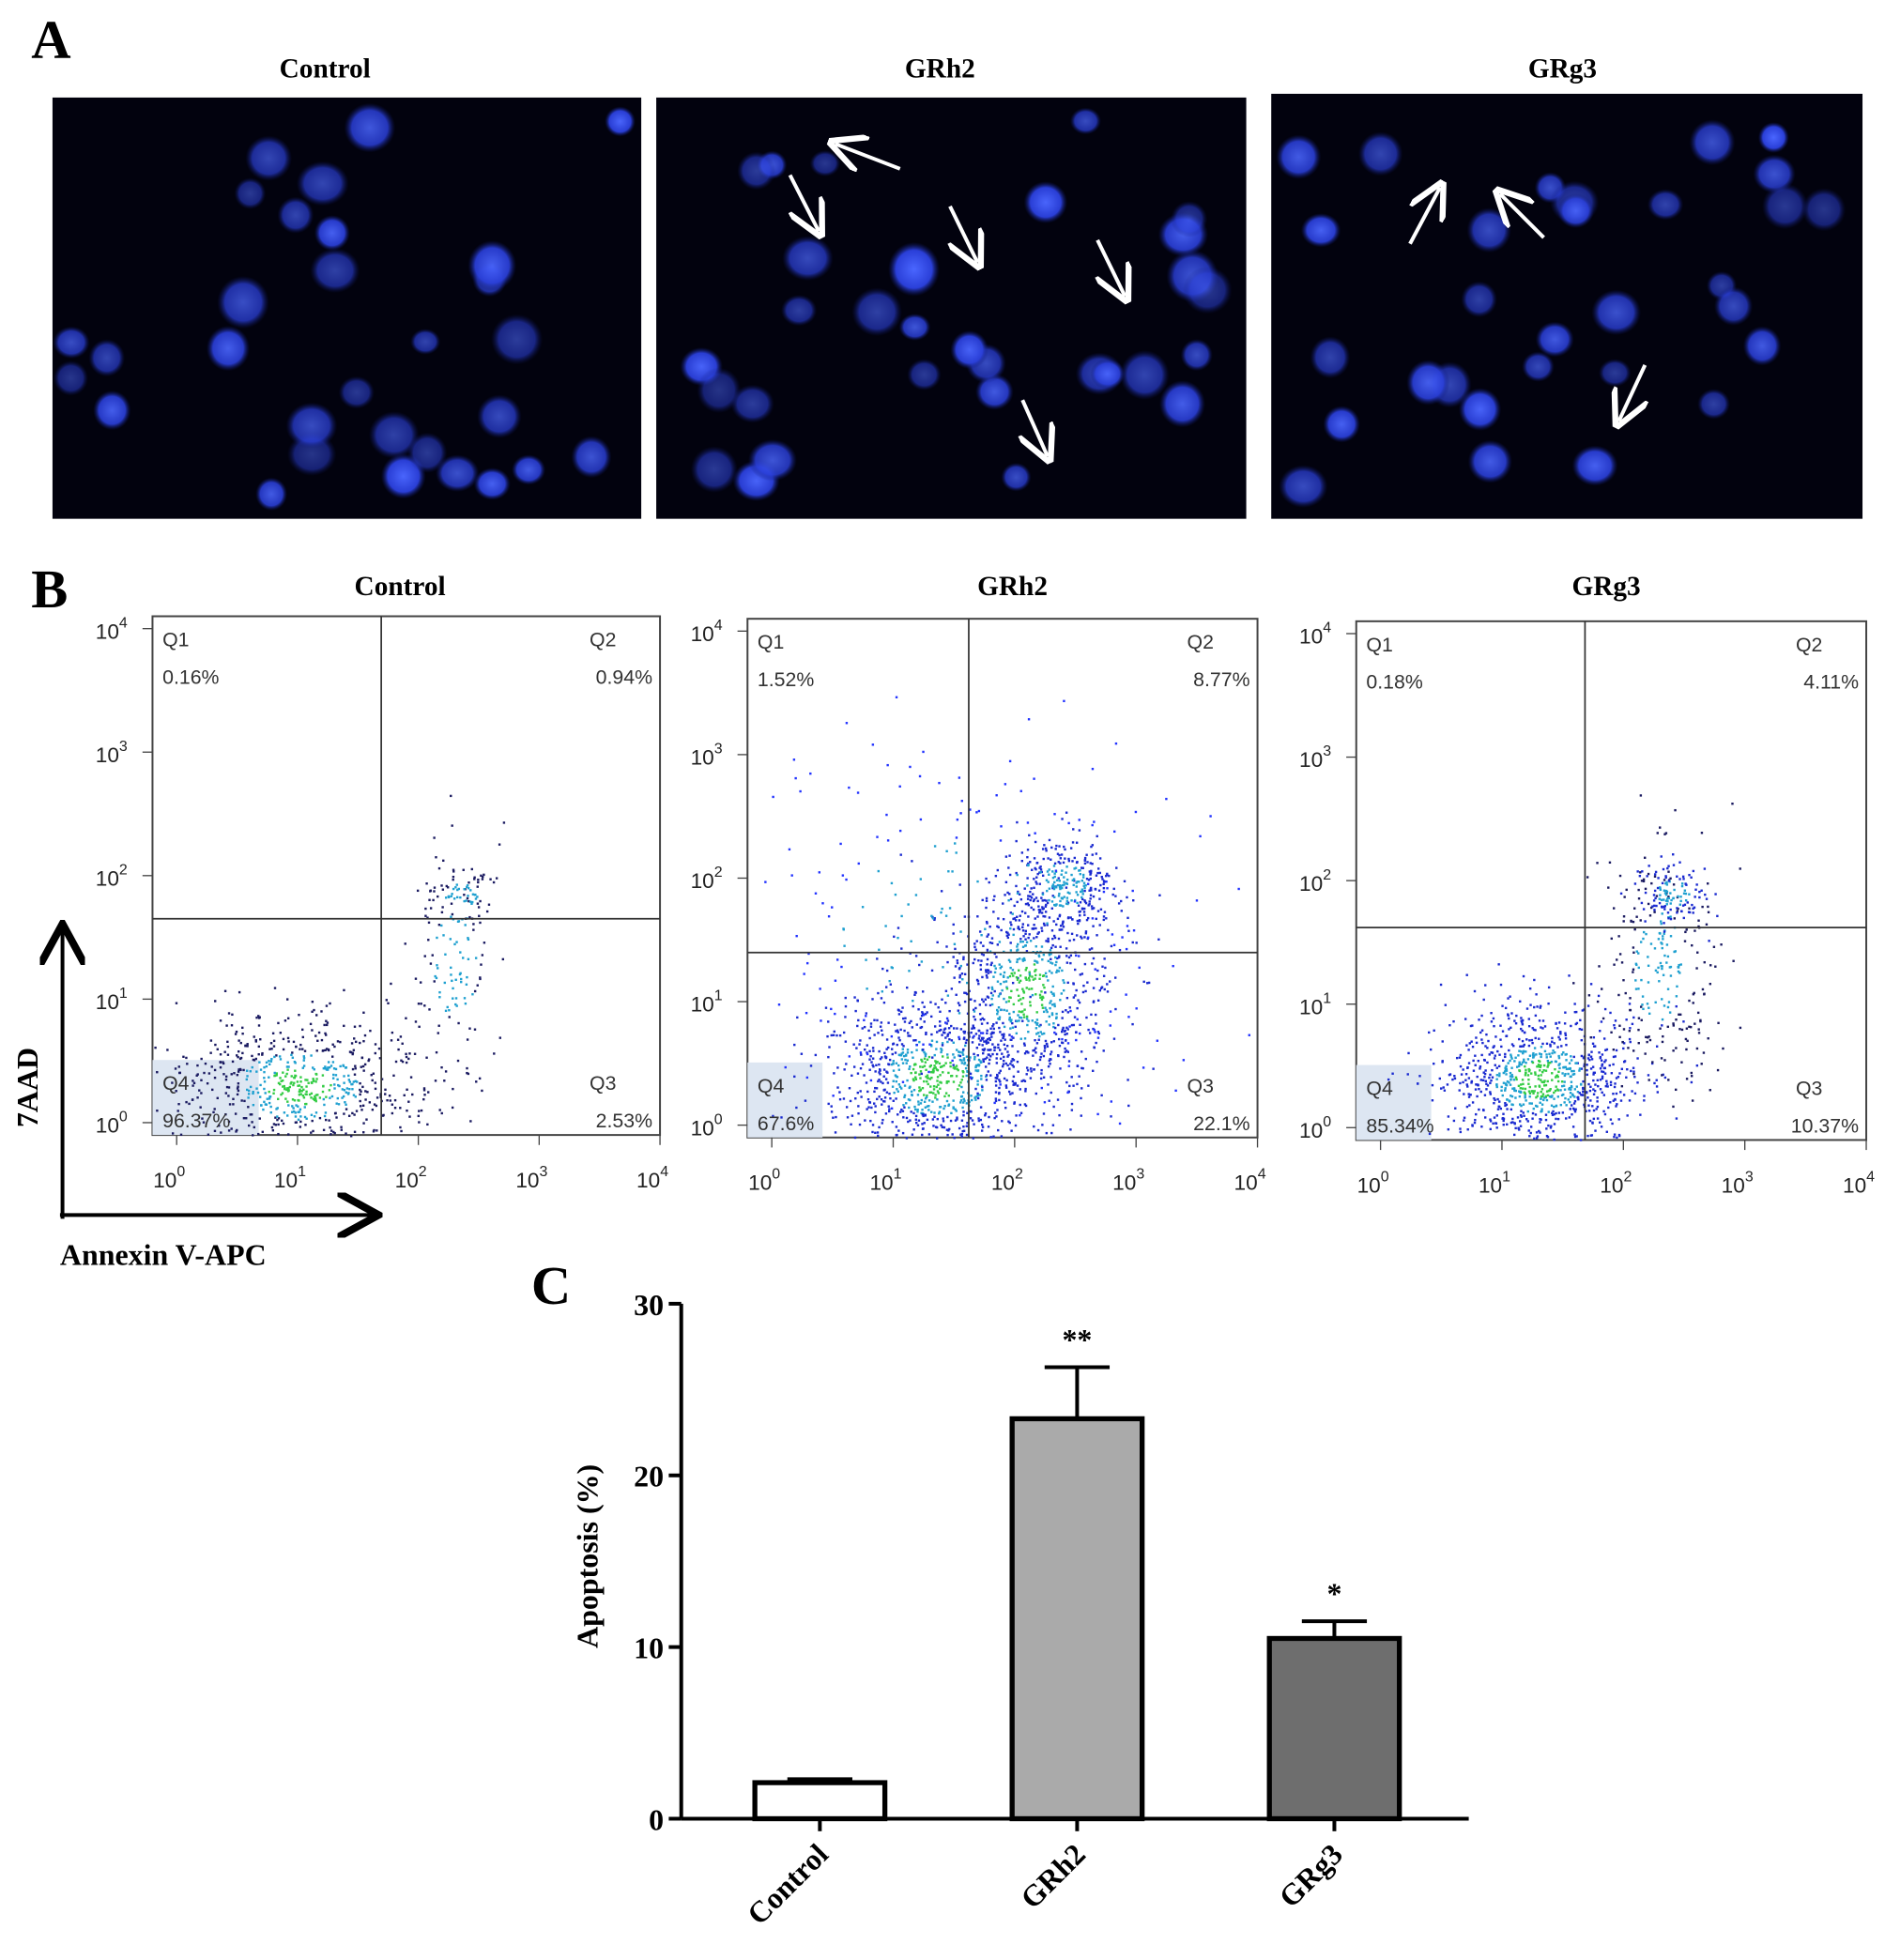  I want to click on quadrant-label: Q2, so click(1809, 645).